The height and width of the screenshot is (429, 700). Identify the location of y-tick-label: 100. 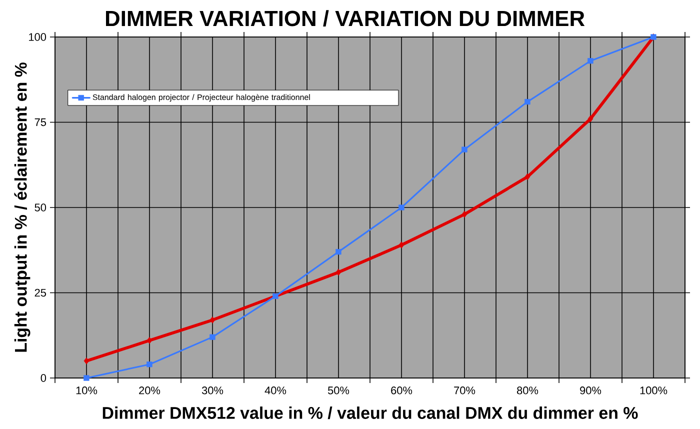
(37, 37).